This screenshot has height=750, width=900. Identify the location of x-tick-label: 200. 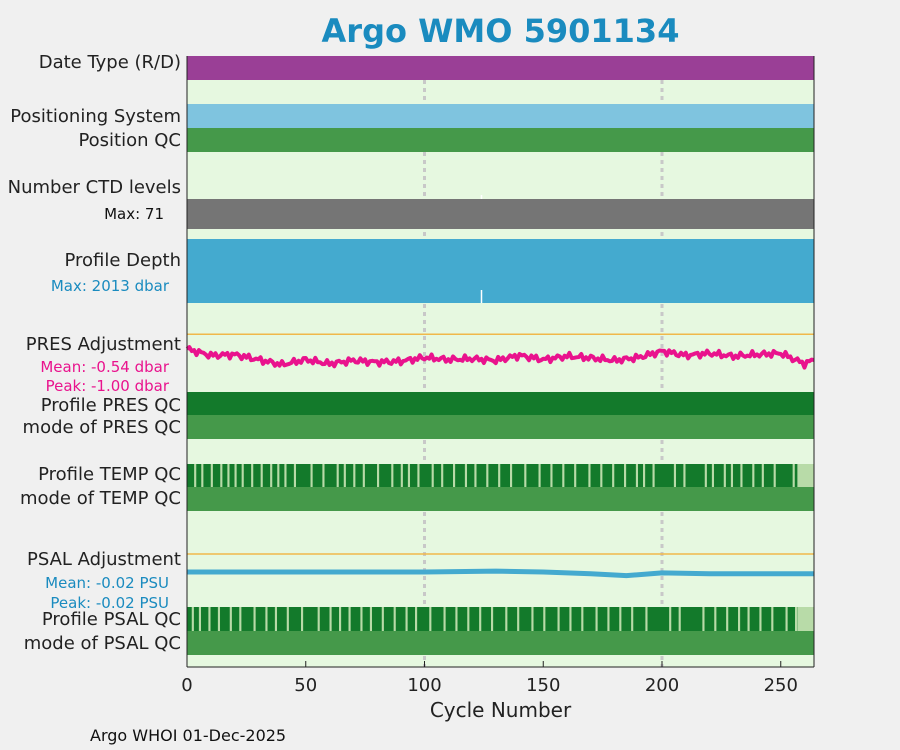
(662, 685).